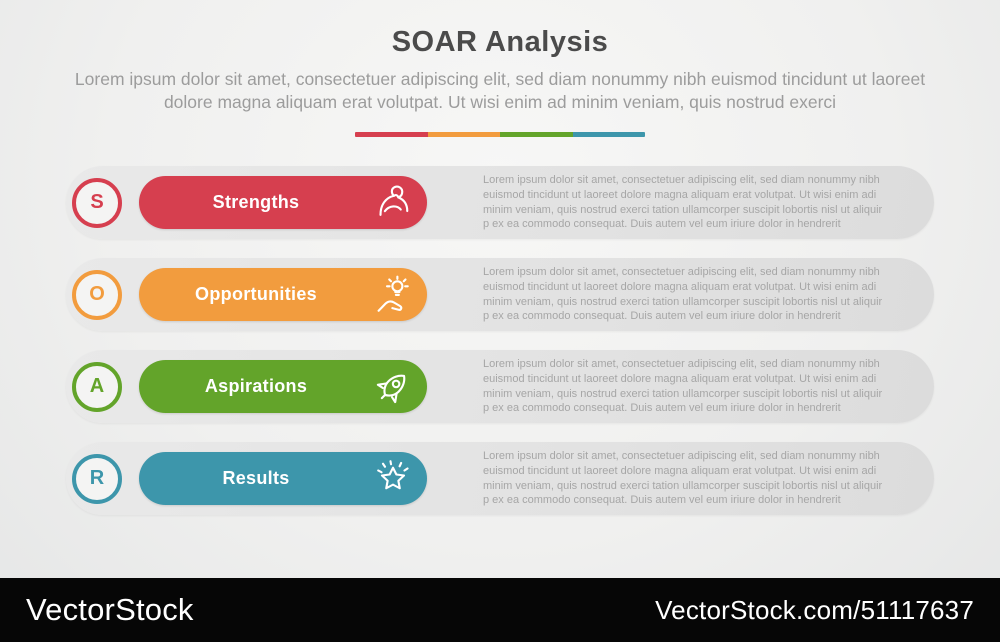 The height and width of the screenshot is (642, 1000). What do you see at coordinates (463, 134) in the screenshot?
I see `divider-segment-orange` at bounding box center [463, 134].